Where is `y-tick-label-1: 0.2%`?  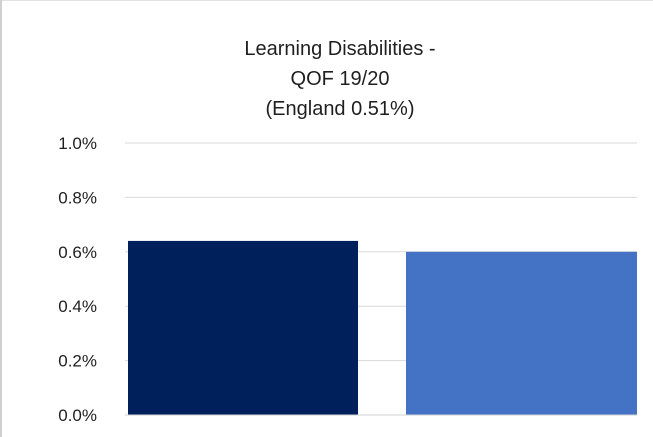
y-tick-label-1: 0.2% is located at coordinates (77, 361).